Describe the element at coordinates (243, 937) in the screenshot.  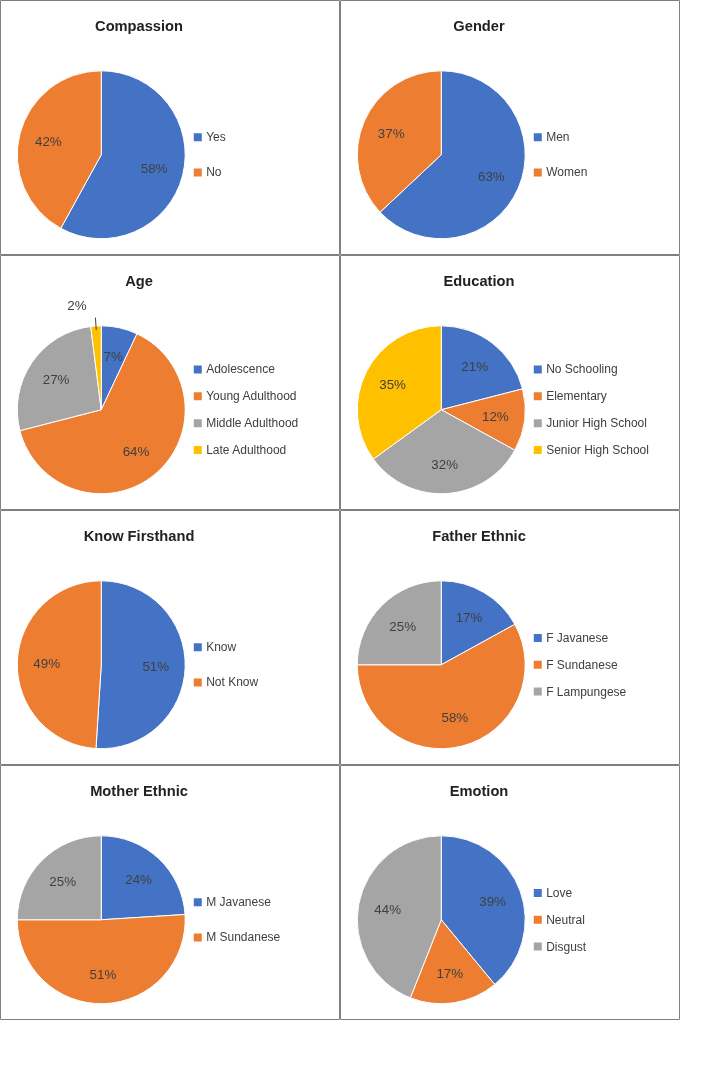
I see `legend-label: M Sundanese` at that location.